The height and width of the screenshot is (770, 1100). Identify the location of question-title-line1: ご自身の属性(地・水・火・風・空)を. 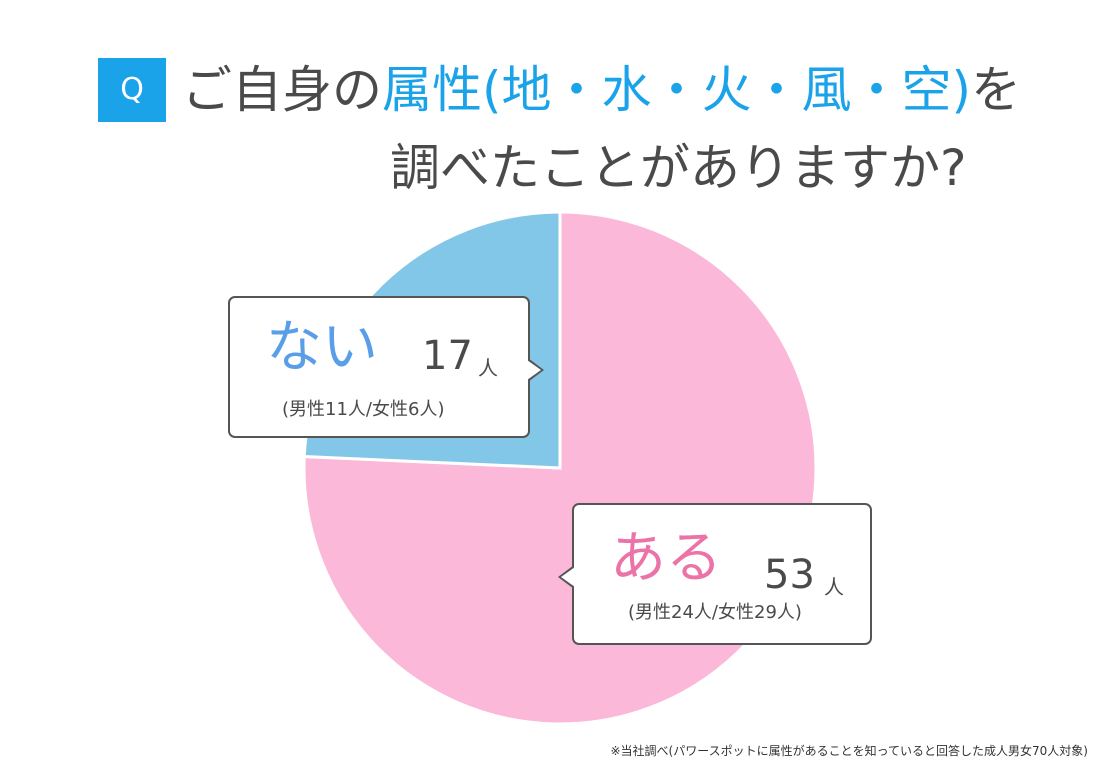
(602, 90).